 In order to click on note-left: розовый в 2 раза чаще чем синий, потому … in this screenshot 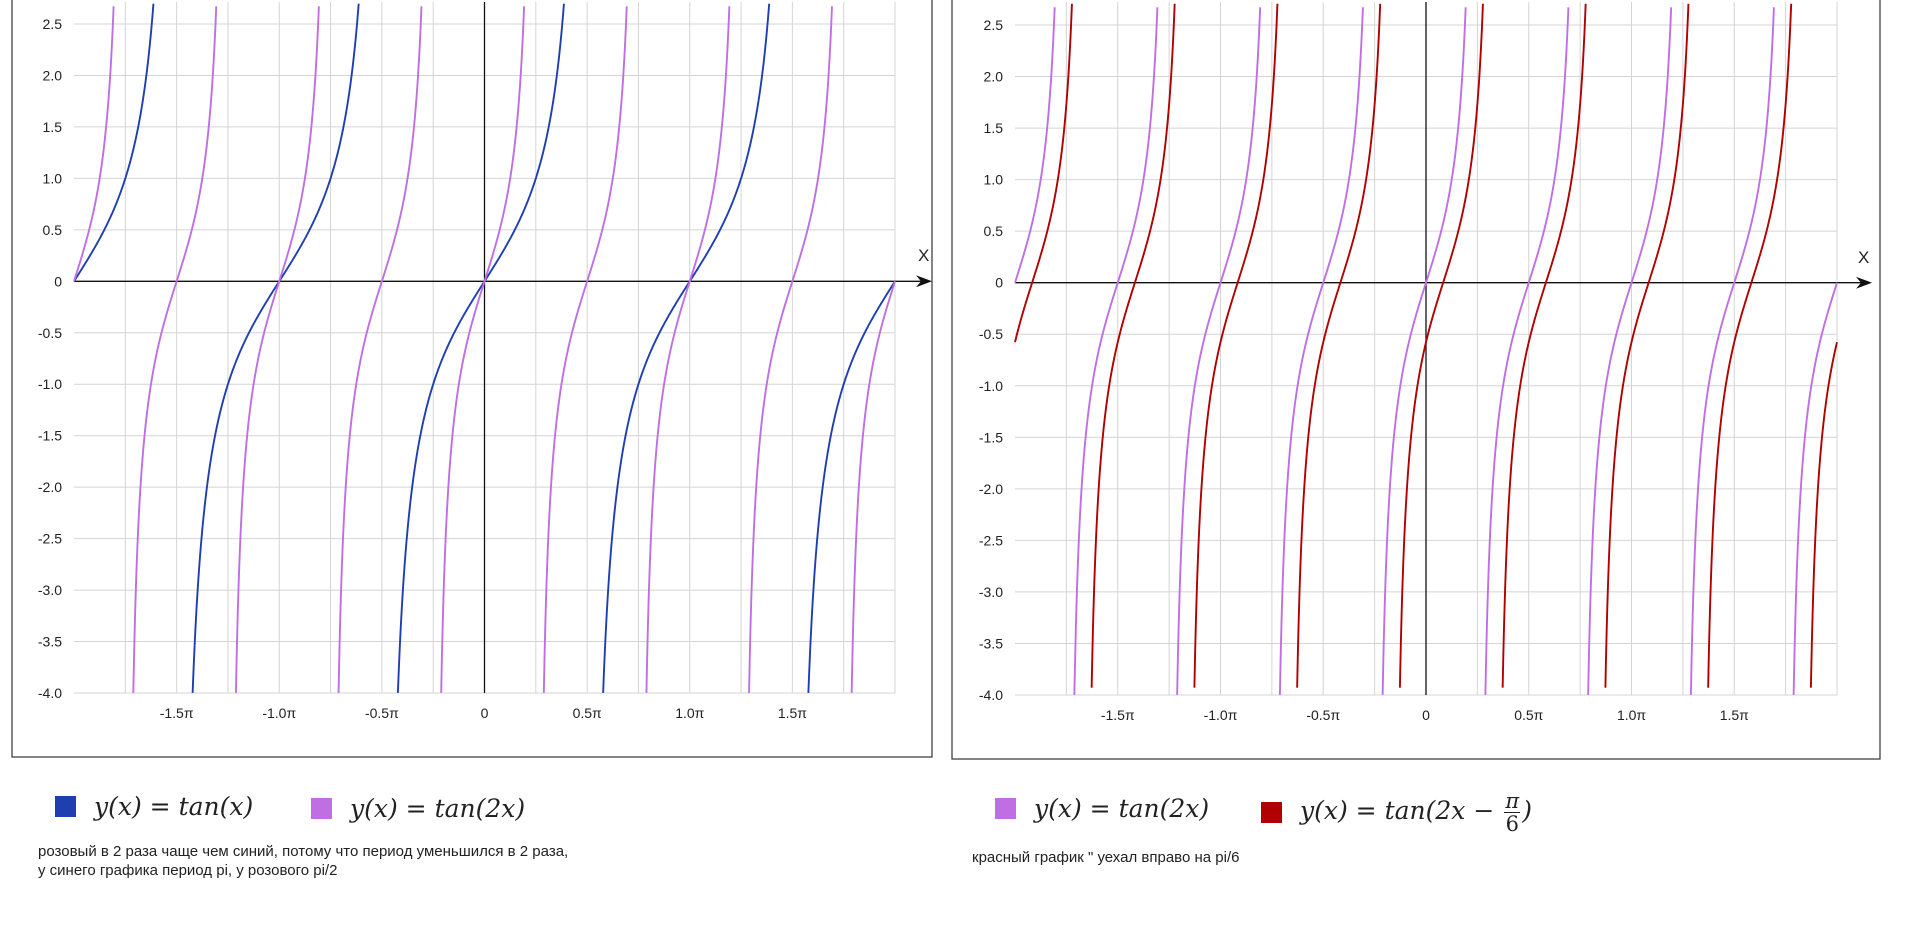, I will do `click(303, 861)`.